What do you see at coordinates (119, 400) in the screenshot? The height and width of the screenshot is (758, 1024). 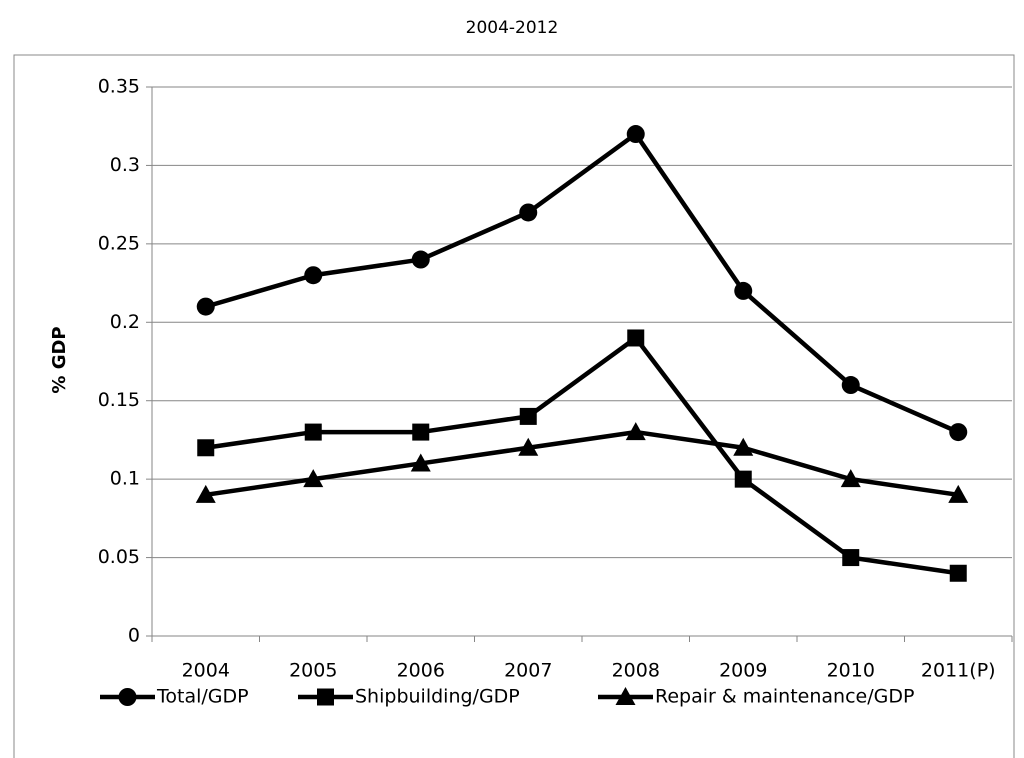 I see `y-tick-label: 0.15` at bounding box center [119, 400].